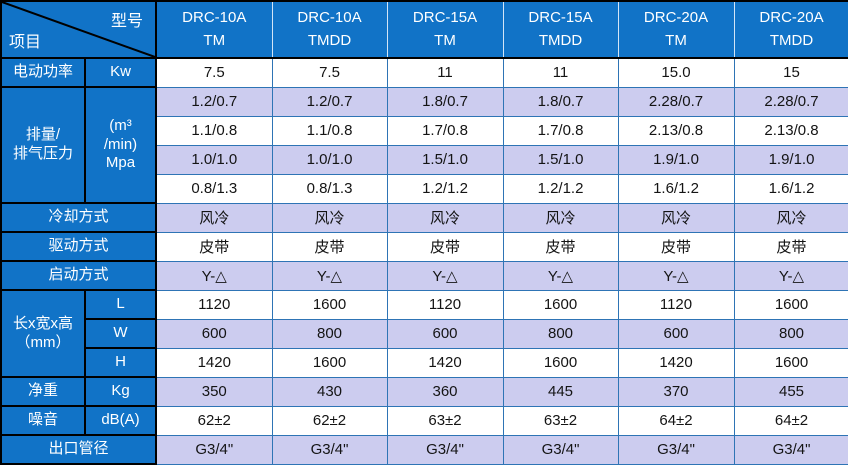 This screenshot has height=465, width=848. Describe the element at coordinates (120, 304) in the screenshot. I see `row-unit-dimensions-0: L` at that location.